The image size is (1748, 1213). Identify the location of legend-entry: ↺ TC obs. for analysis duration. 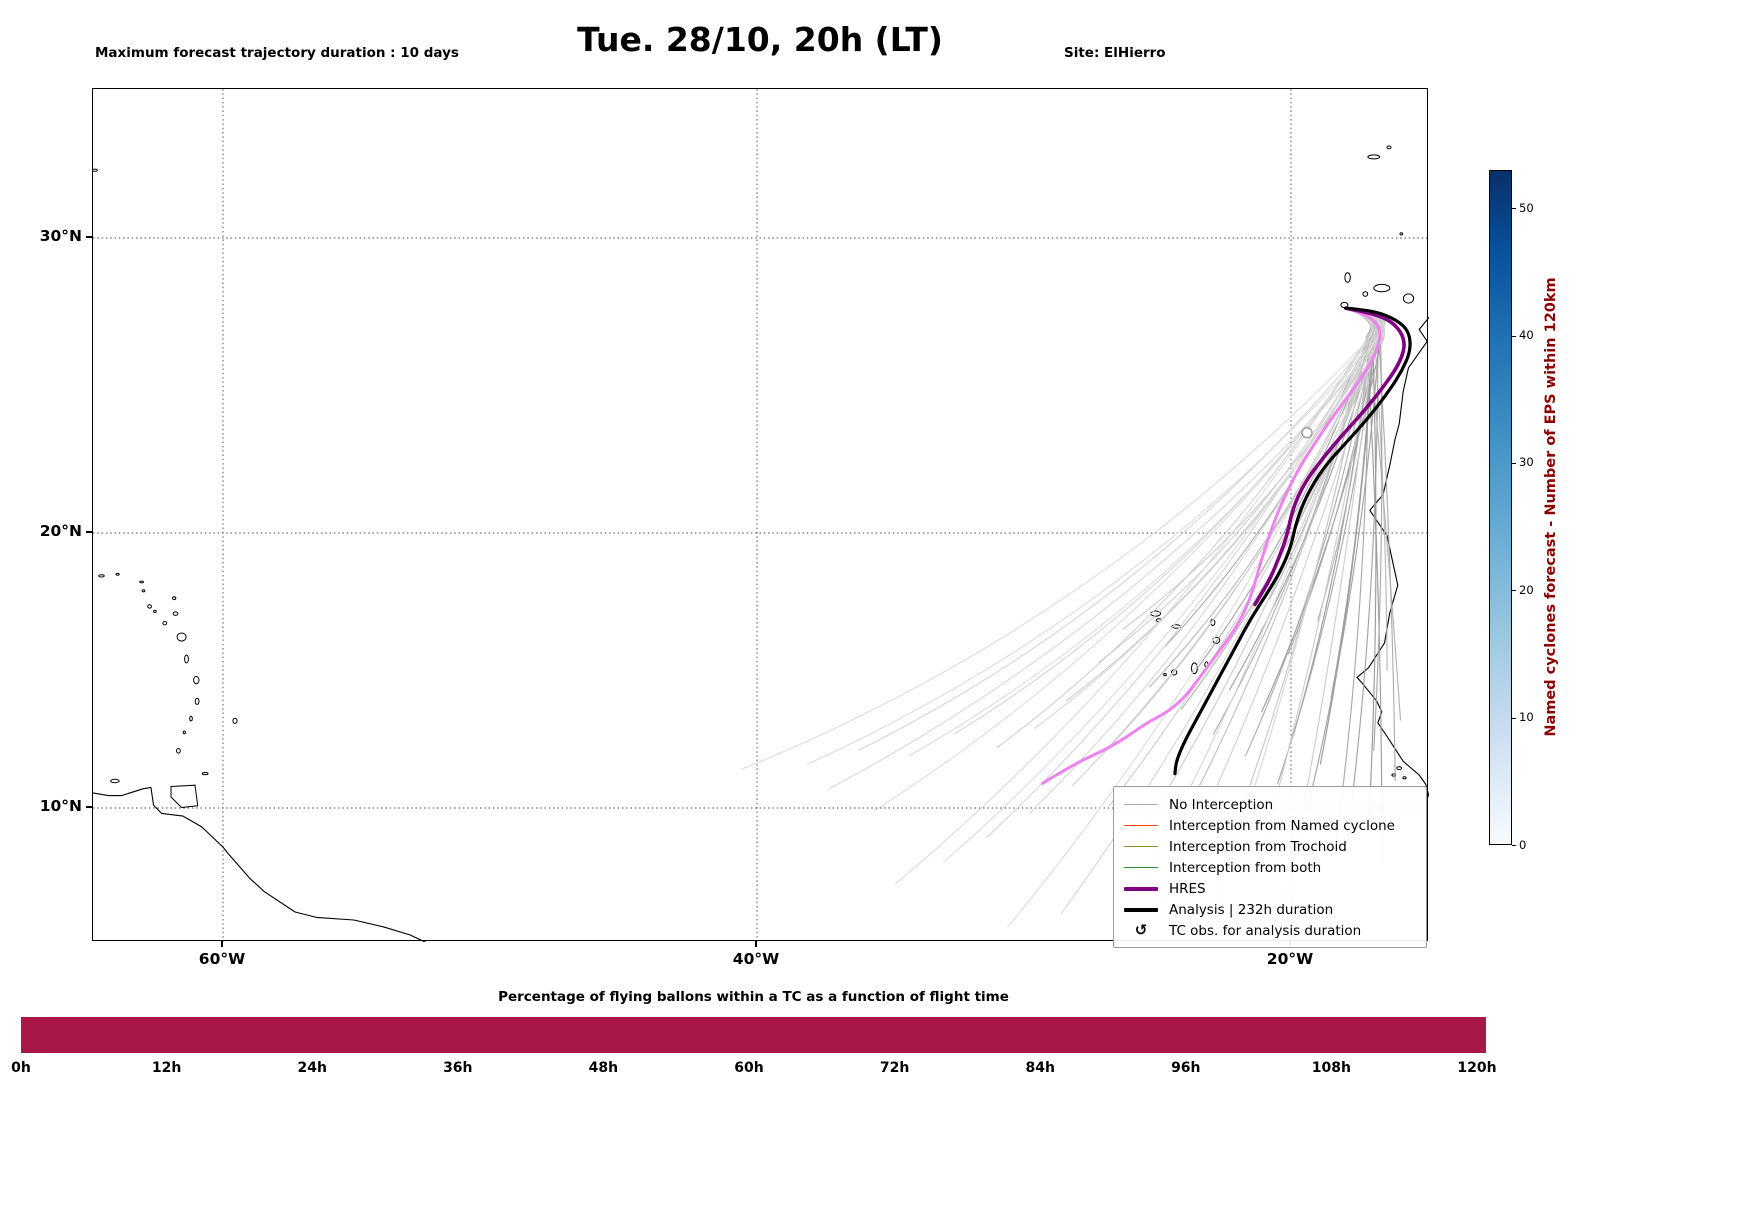
(1270, 930).